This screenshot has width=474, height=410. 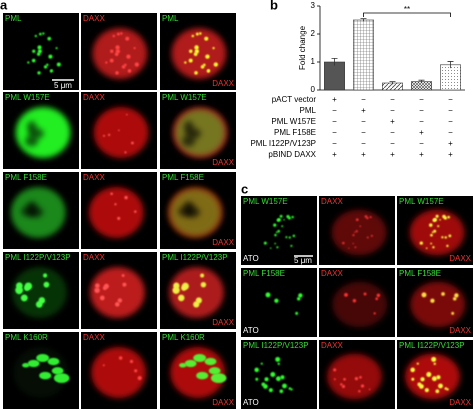 What do you see at coordinates (450, 154) in the screenshot?
I see `condition-sign: +` at bounding box center [450, 154].